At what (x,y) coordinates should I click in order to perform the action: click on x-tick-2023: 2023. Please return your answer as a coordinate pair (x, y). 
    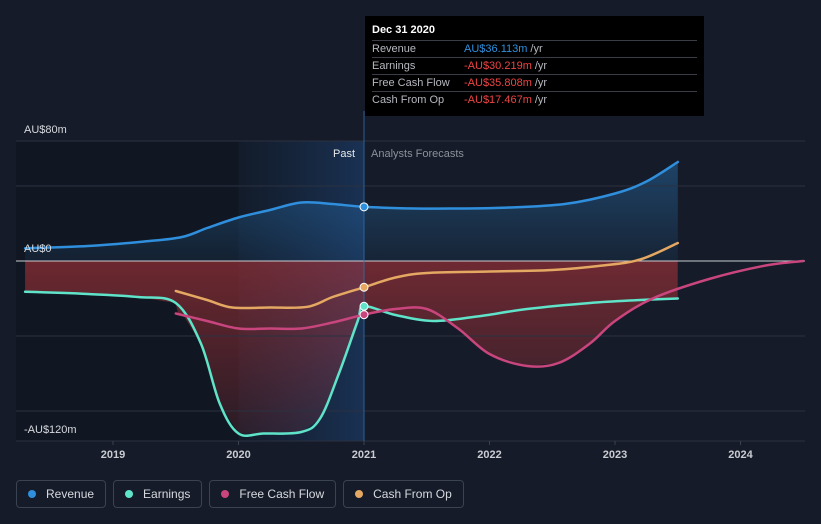
    Looking at the image, I should click on (615, 455).